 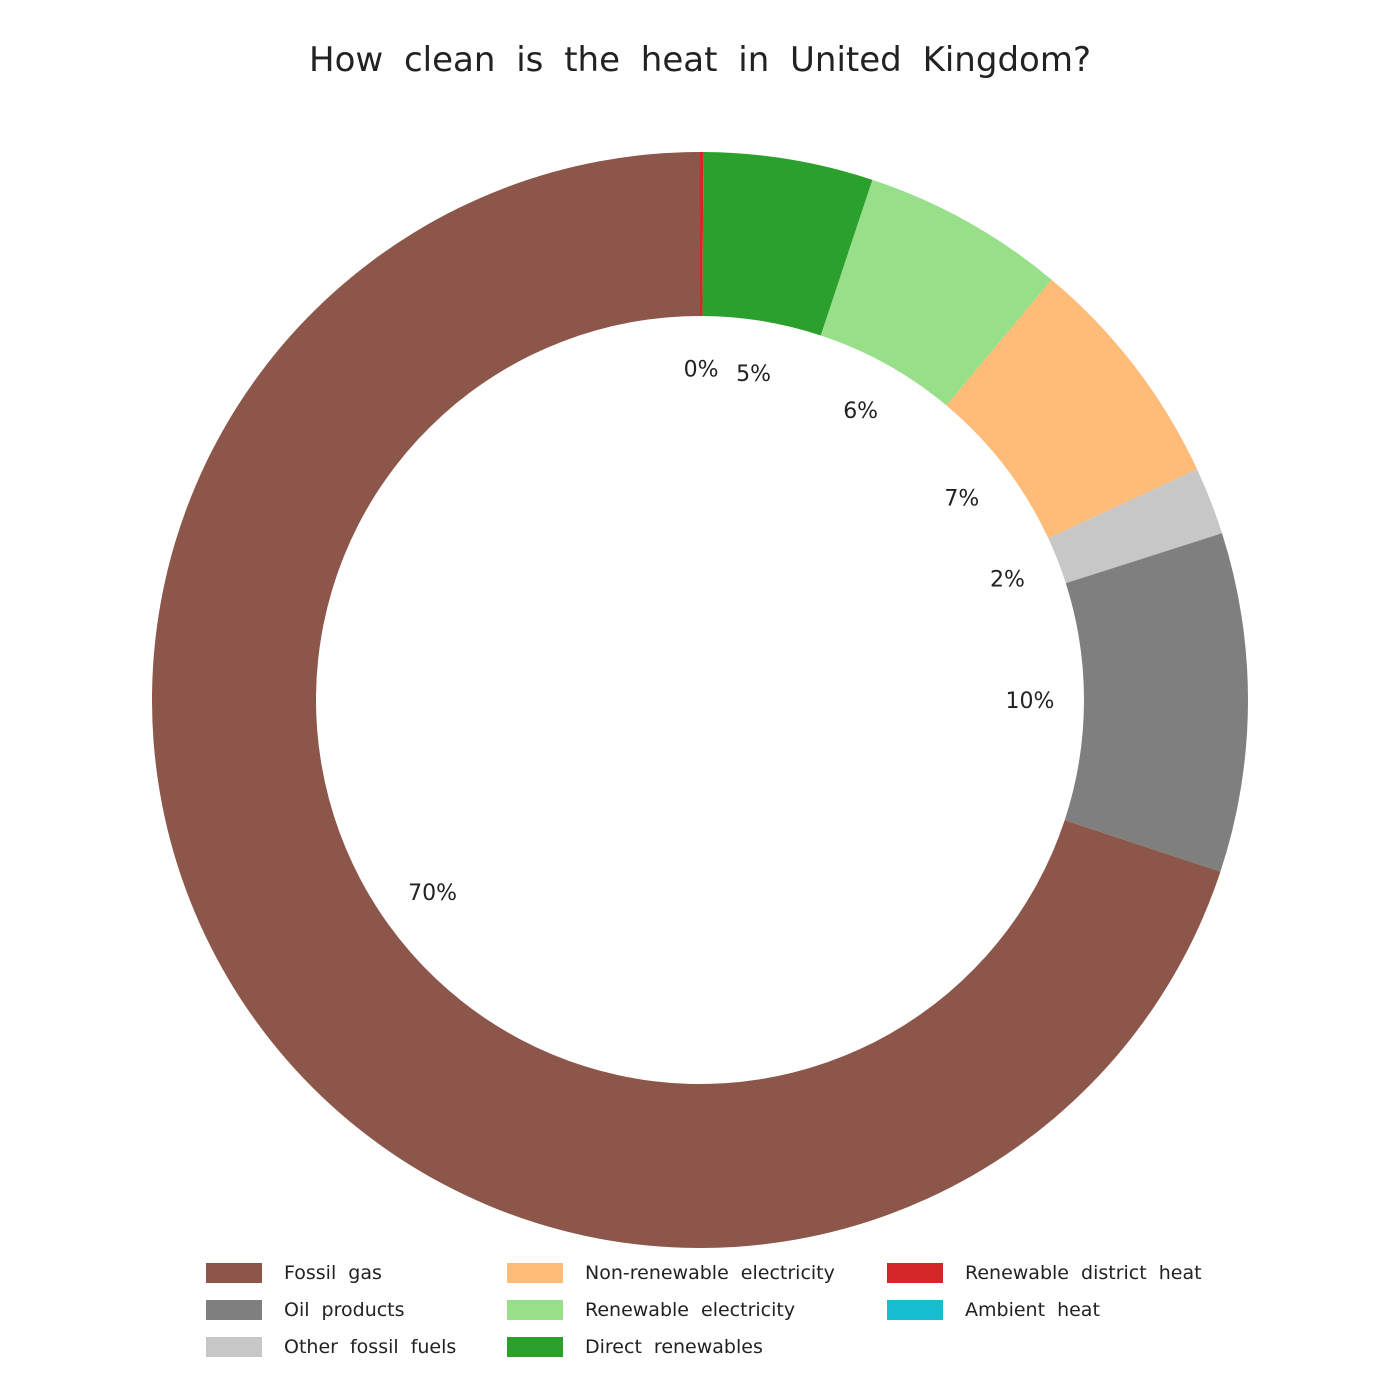 I want to click on legend-item-direct-renewables: Direct renewables, so click(x=635, y=1347).